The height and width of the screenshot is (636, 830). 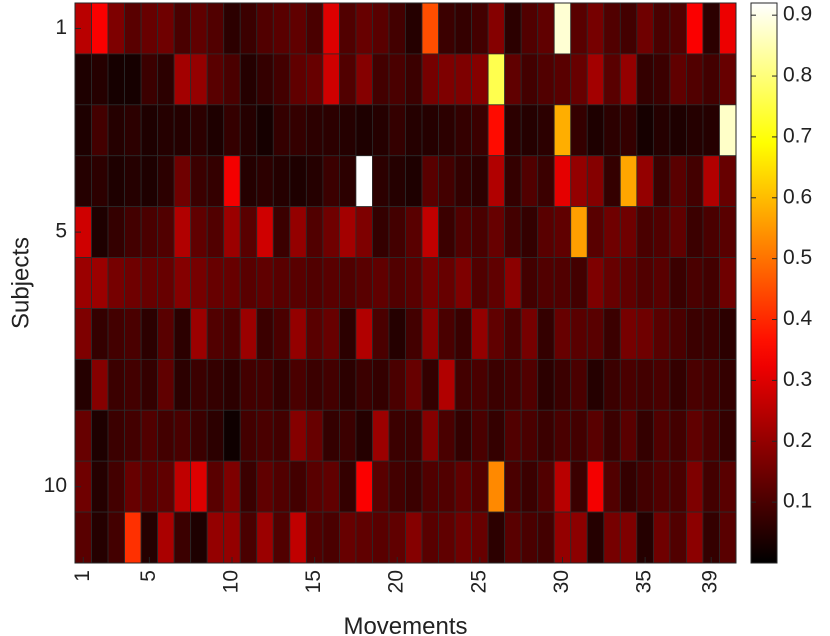 What do you see at coordinates (797, 440) in the screenshot?
I see `colorbar-tick-label: 0.2` at bounding box center [797, 440].